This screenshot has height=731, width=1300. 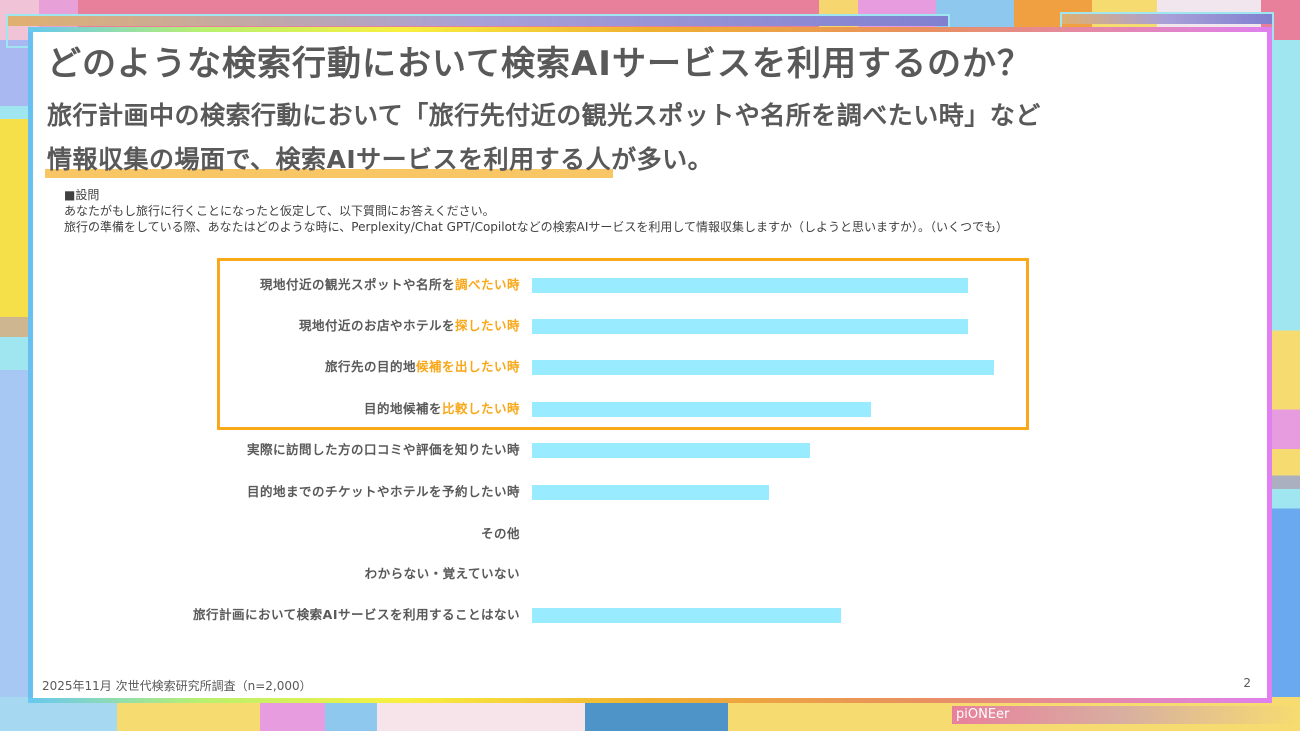 I want to click on chart-row: 現地付近のお店やホテルを探したい時, so click(x=650, y=326).